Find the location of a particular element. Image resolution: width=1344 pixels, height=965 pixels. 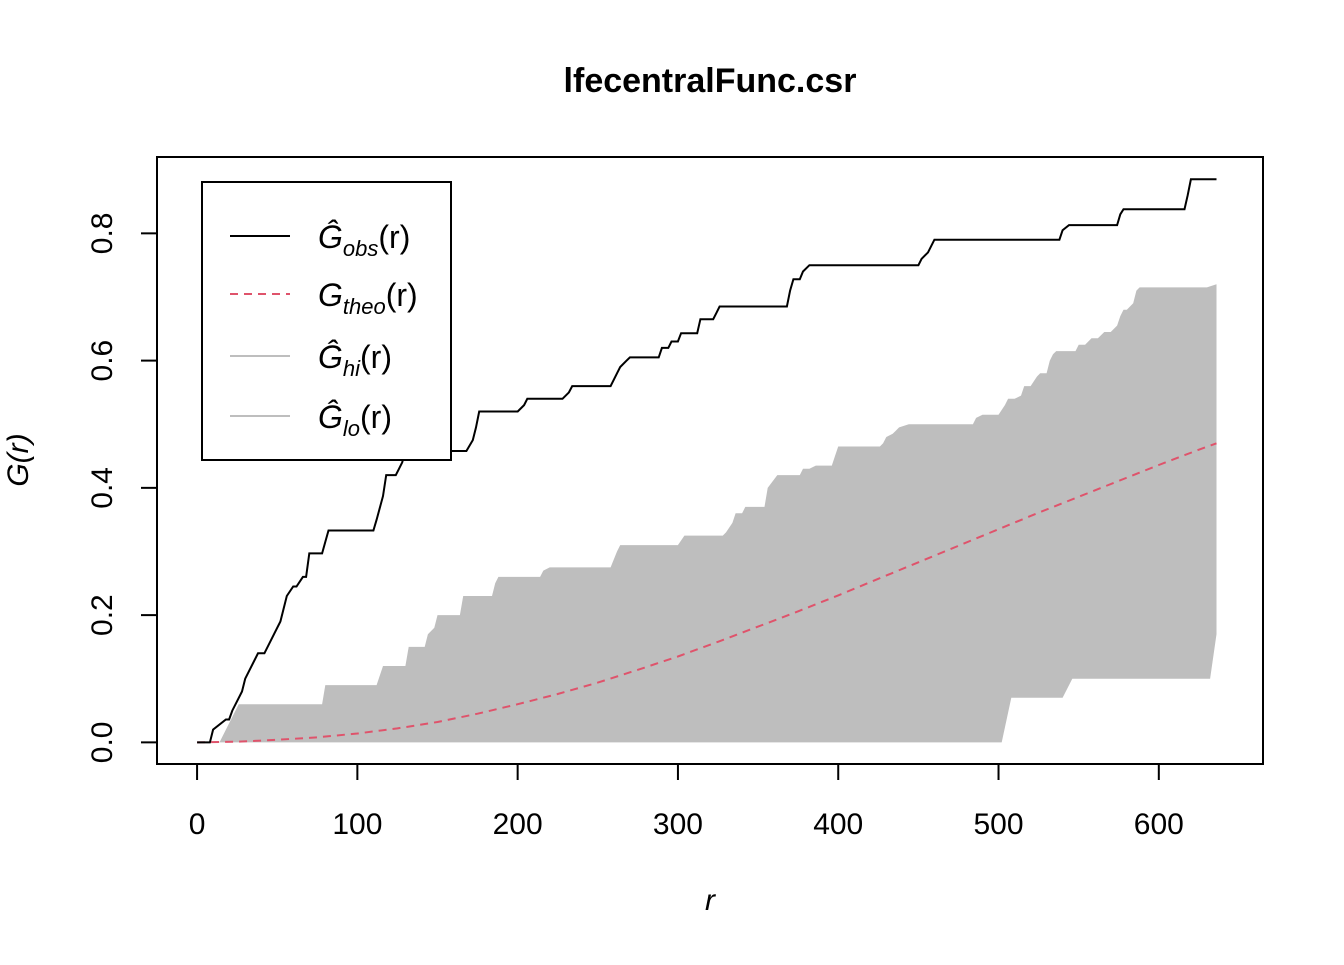

y-tick-label: 0.6 is located at coordinates (102, 361).